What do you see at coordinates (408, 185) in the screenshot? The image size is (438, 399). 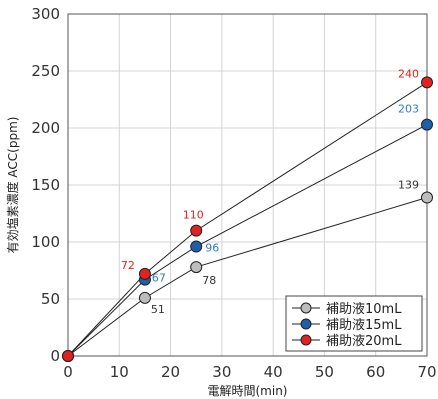 I see `data-label: 139` at bounding box center [408, 185].